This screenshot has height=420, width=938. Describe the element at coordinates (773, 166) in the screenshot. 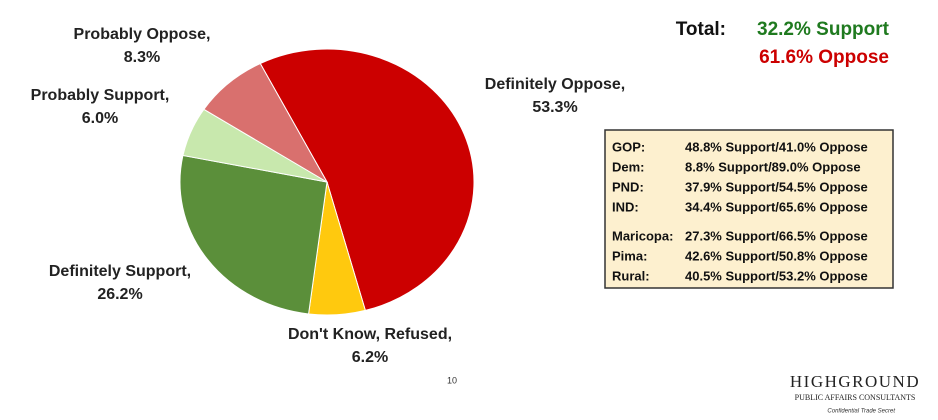

I see `row-value: 8.8% Support/89.0% Oppose` at that location.